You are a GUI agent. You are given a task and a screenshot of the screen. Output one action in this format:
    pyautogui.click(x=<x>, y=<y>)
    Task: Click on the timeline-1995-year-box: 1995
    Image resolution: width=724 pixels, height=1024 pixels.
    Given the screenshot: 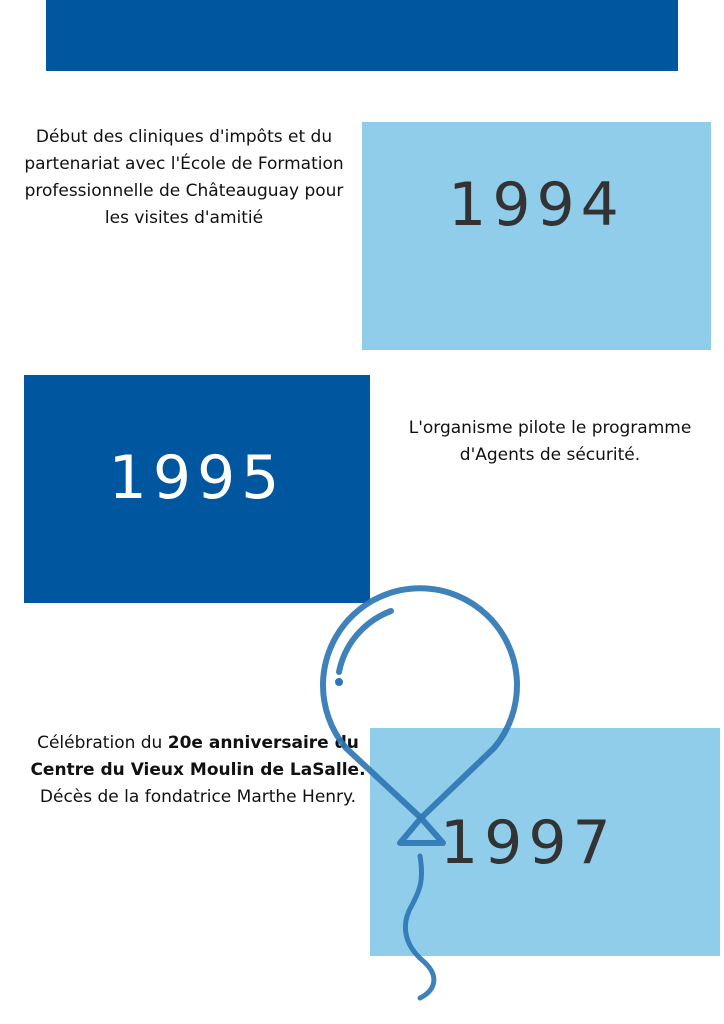 What is the action you would take?
    pyautogui.click(x=197, y=489)
    